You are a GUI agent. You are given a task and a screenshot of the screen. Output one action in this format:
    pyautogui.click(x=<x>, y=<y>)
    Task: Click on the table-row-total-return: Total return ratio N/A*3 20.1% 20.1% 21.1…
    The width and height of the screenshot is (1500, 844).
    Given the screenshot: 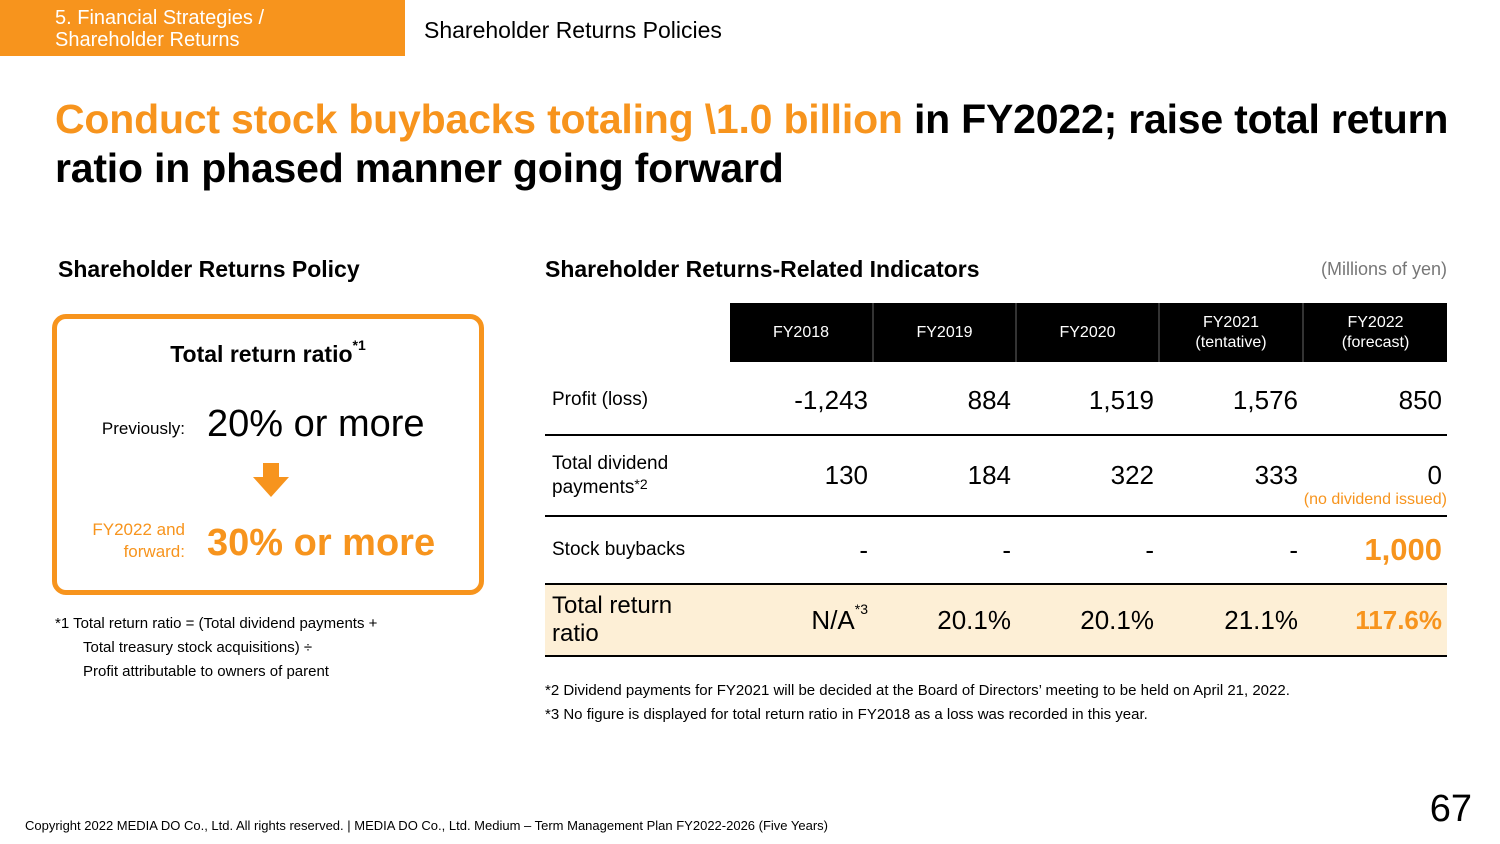 What is the action you would take?
    pyautogui.click(x=996, y=620)
    